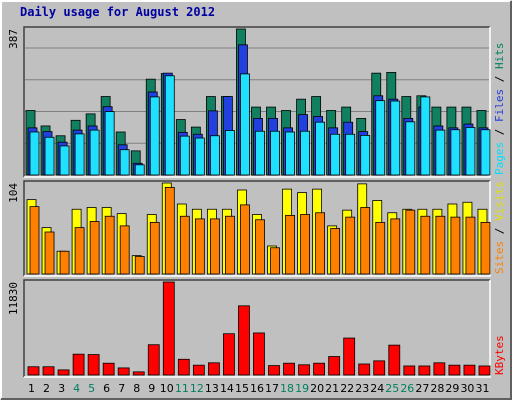 Image resolution: width=512 pixels, height=400 pixels. What do you see at coordinates (362, 388) in the screenshot?
I see `x-tick-day-23: 23` at bounding box center [362, 388].